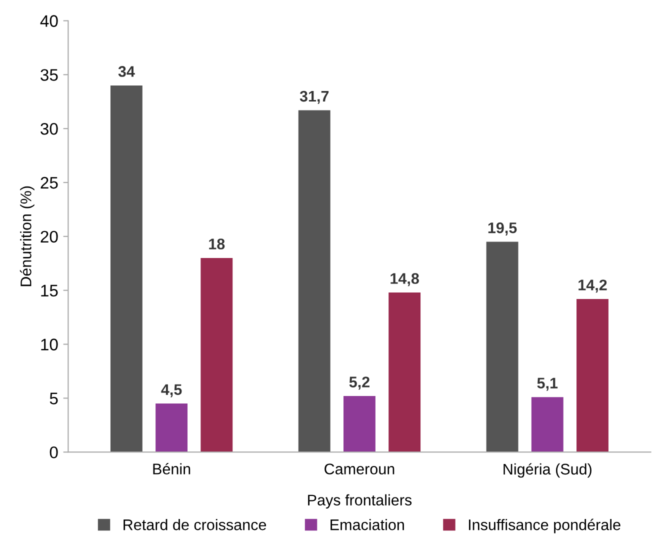 This screenshot has height=546, width=662. Describe the element at coordinates (171, 468) in the screenshot. I see `x-tick-label: Bénin` at that location.